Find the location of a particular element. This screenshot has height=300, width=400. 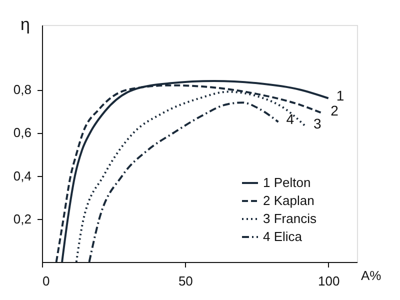

y-axis-title: η is located at coordinates (25, 24).